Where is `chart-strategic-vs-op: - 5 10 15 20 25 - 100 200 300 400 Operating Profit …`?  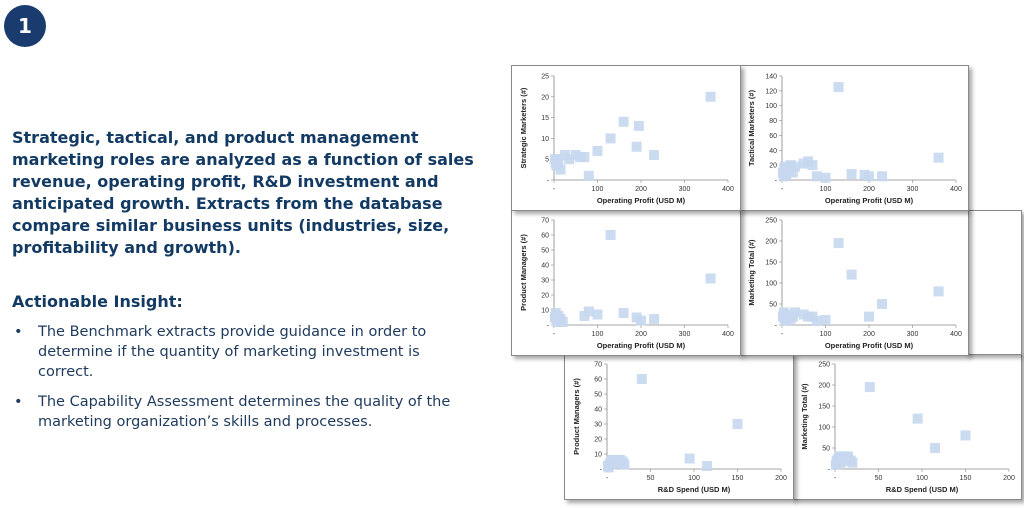
chart-strategic-vs-op: - 5 10 15 20 25 - 100 200 300 400 Operating Profit … is located at coordinates (626, 140).